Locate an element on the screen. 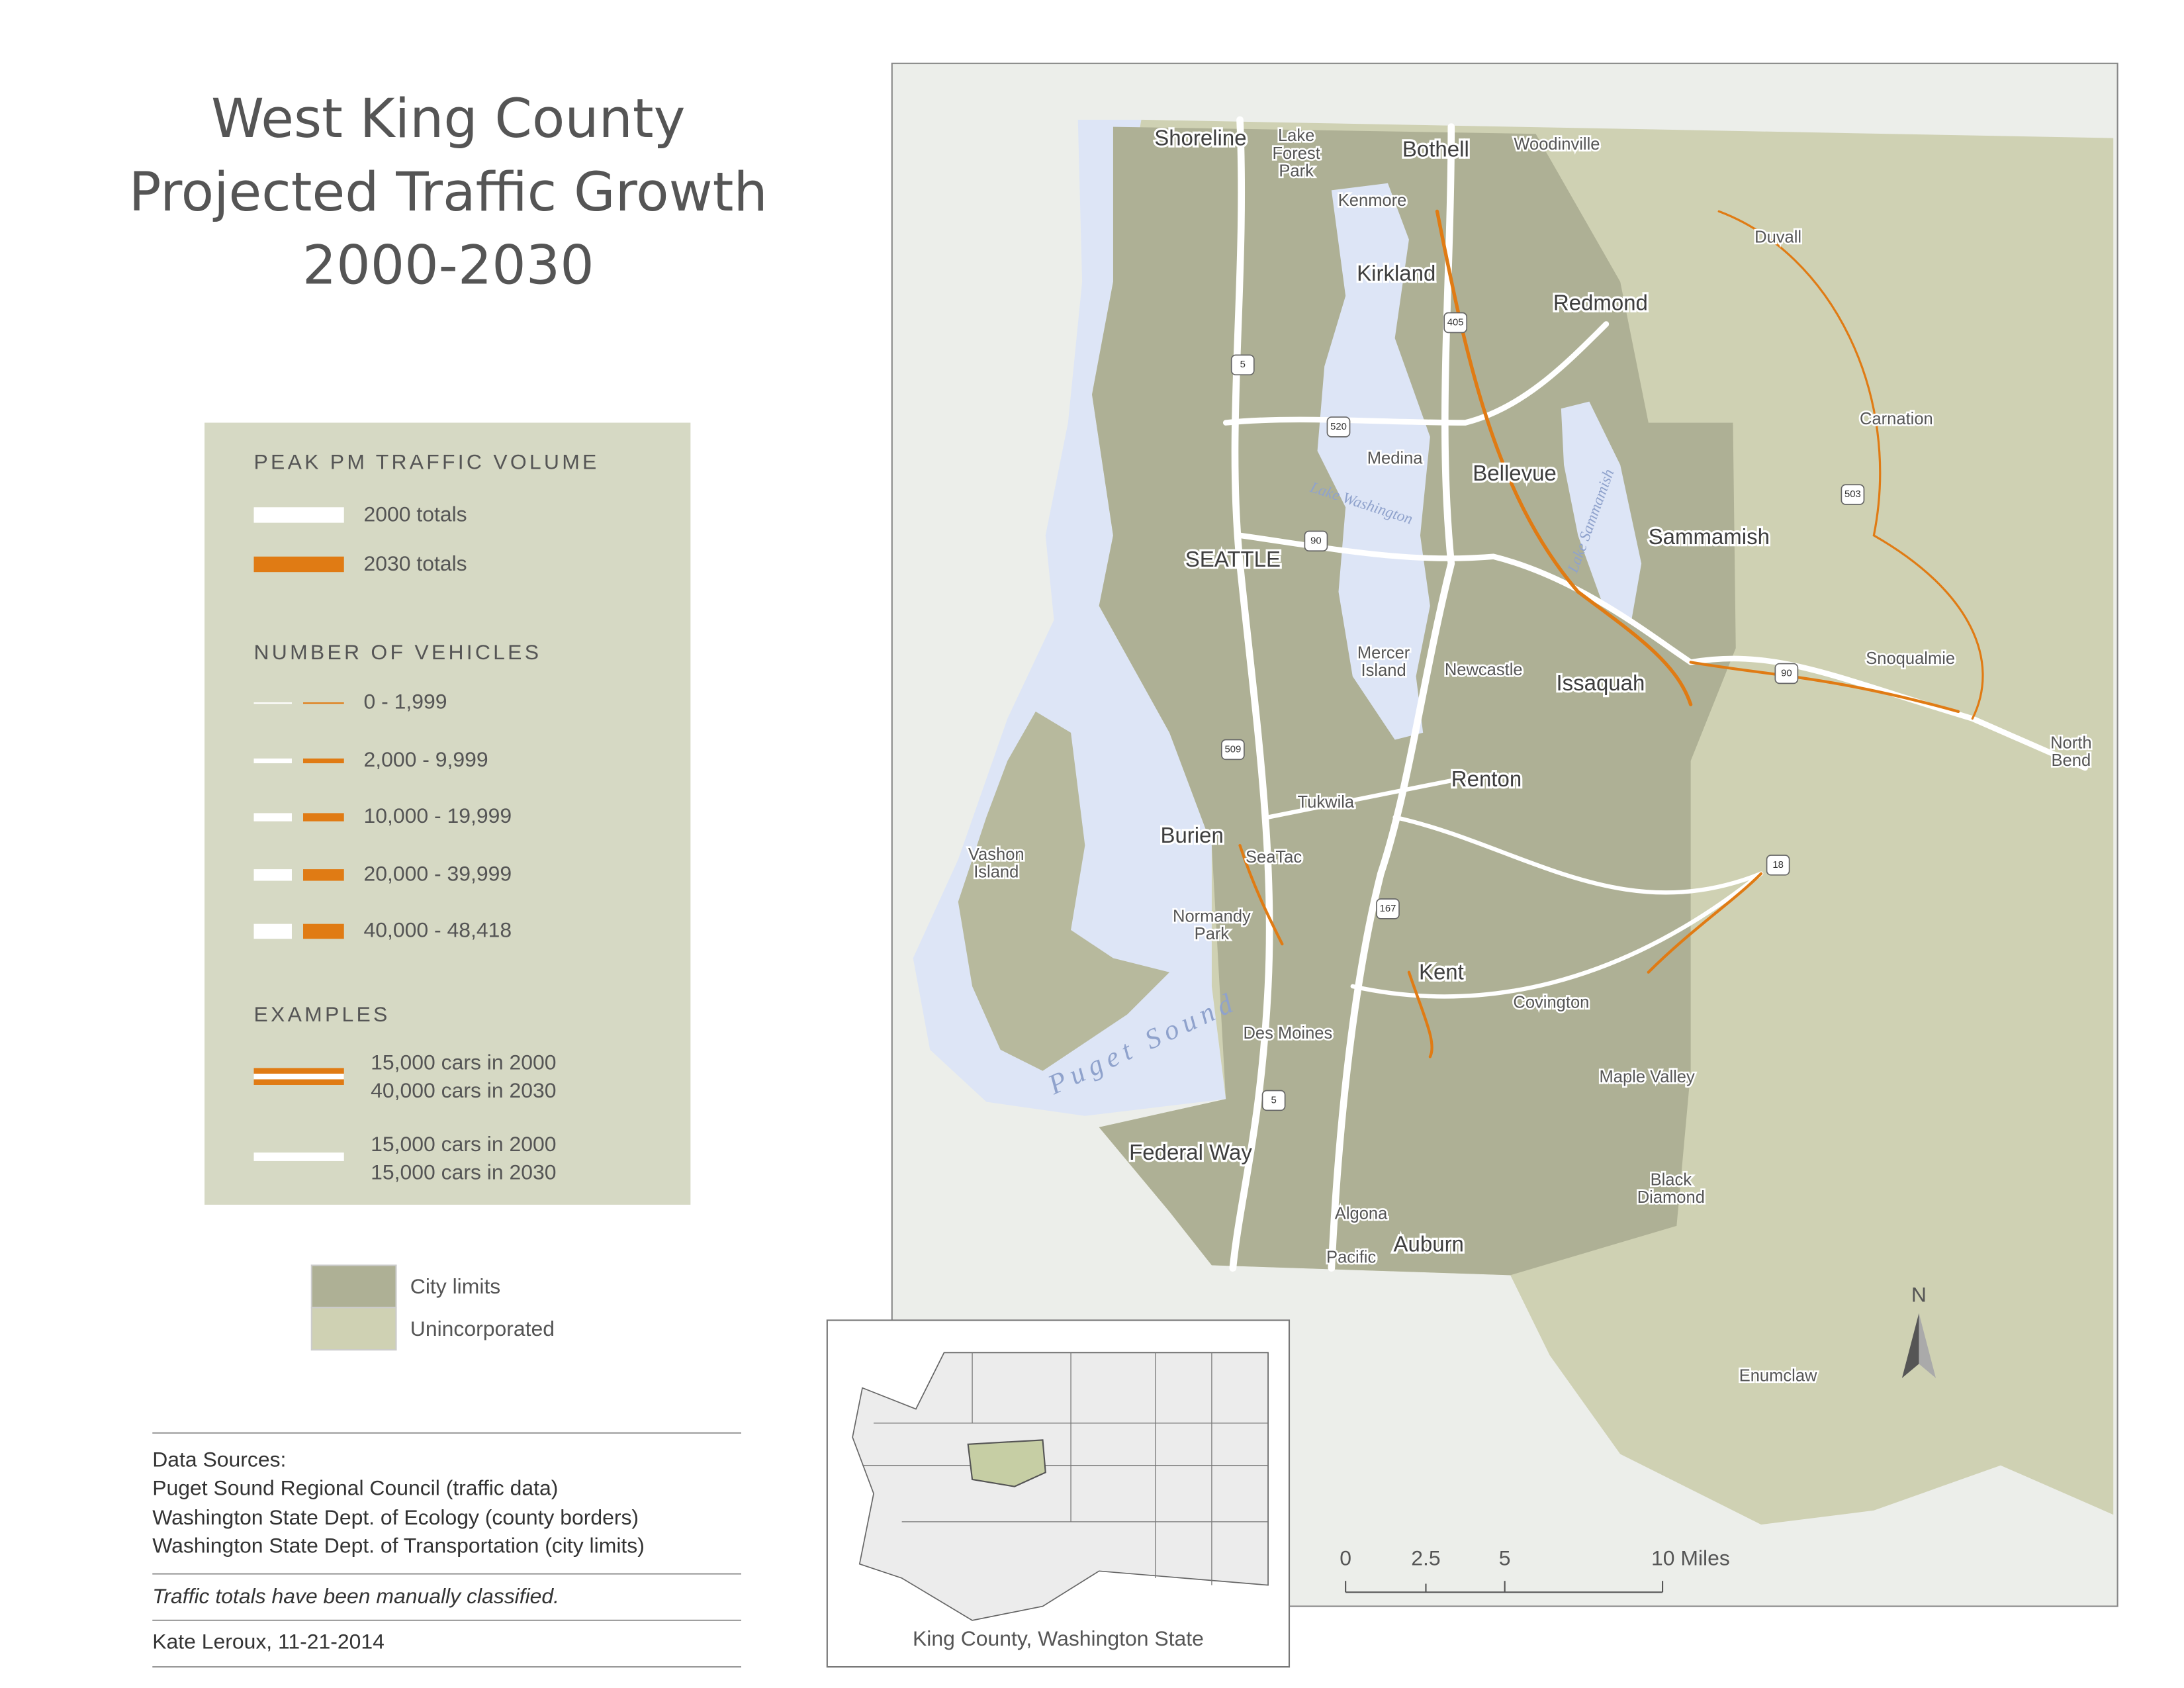  shield-label: 520 is located at coordinates (1338, 427).